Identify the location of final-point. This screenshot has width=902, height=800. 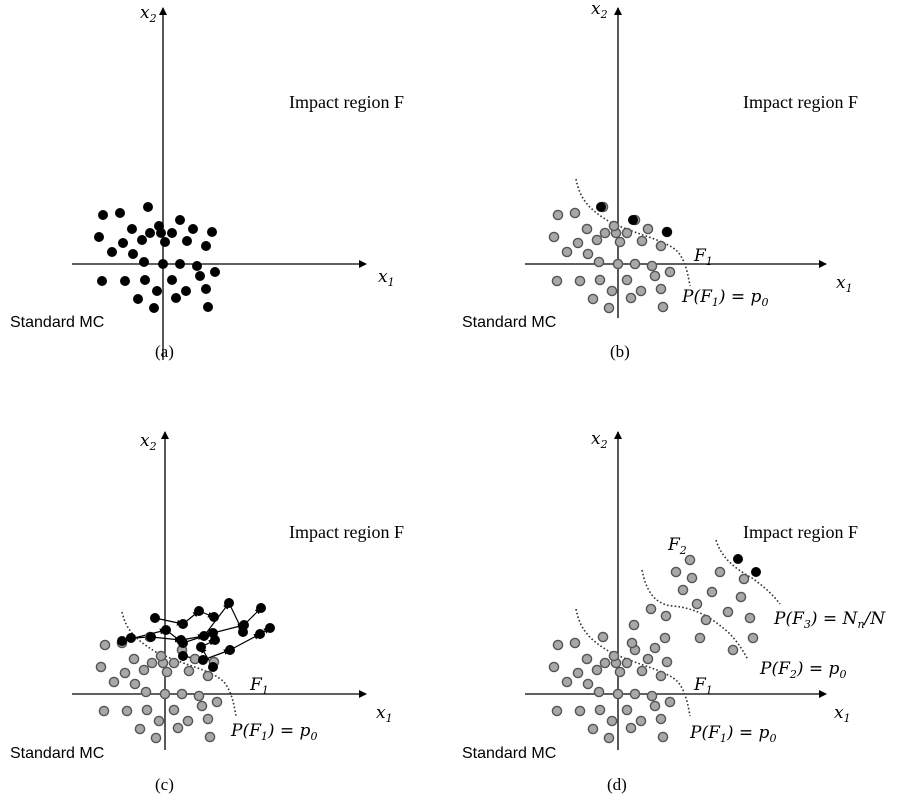
(756, 572).